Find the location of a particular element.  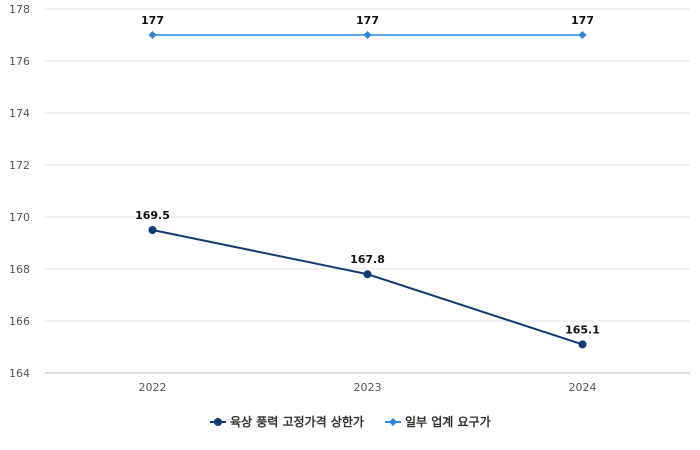

data-label: 169.5 is located at coordinates (152, 215).